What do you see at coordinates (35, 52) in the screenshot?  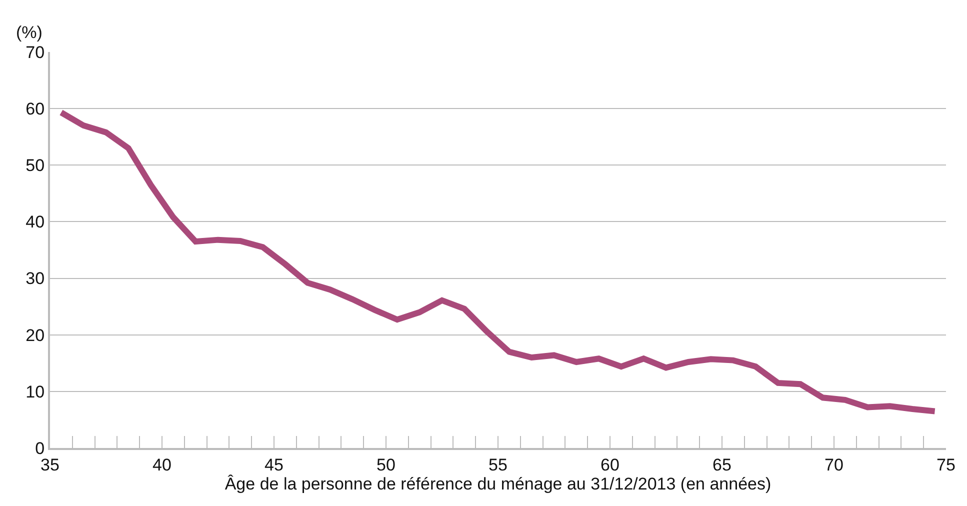 I see `y-tick-label: 70` at bounding box center [35, 52].